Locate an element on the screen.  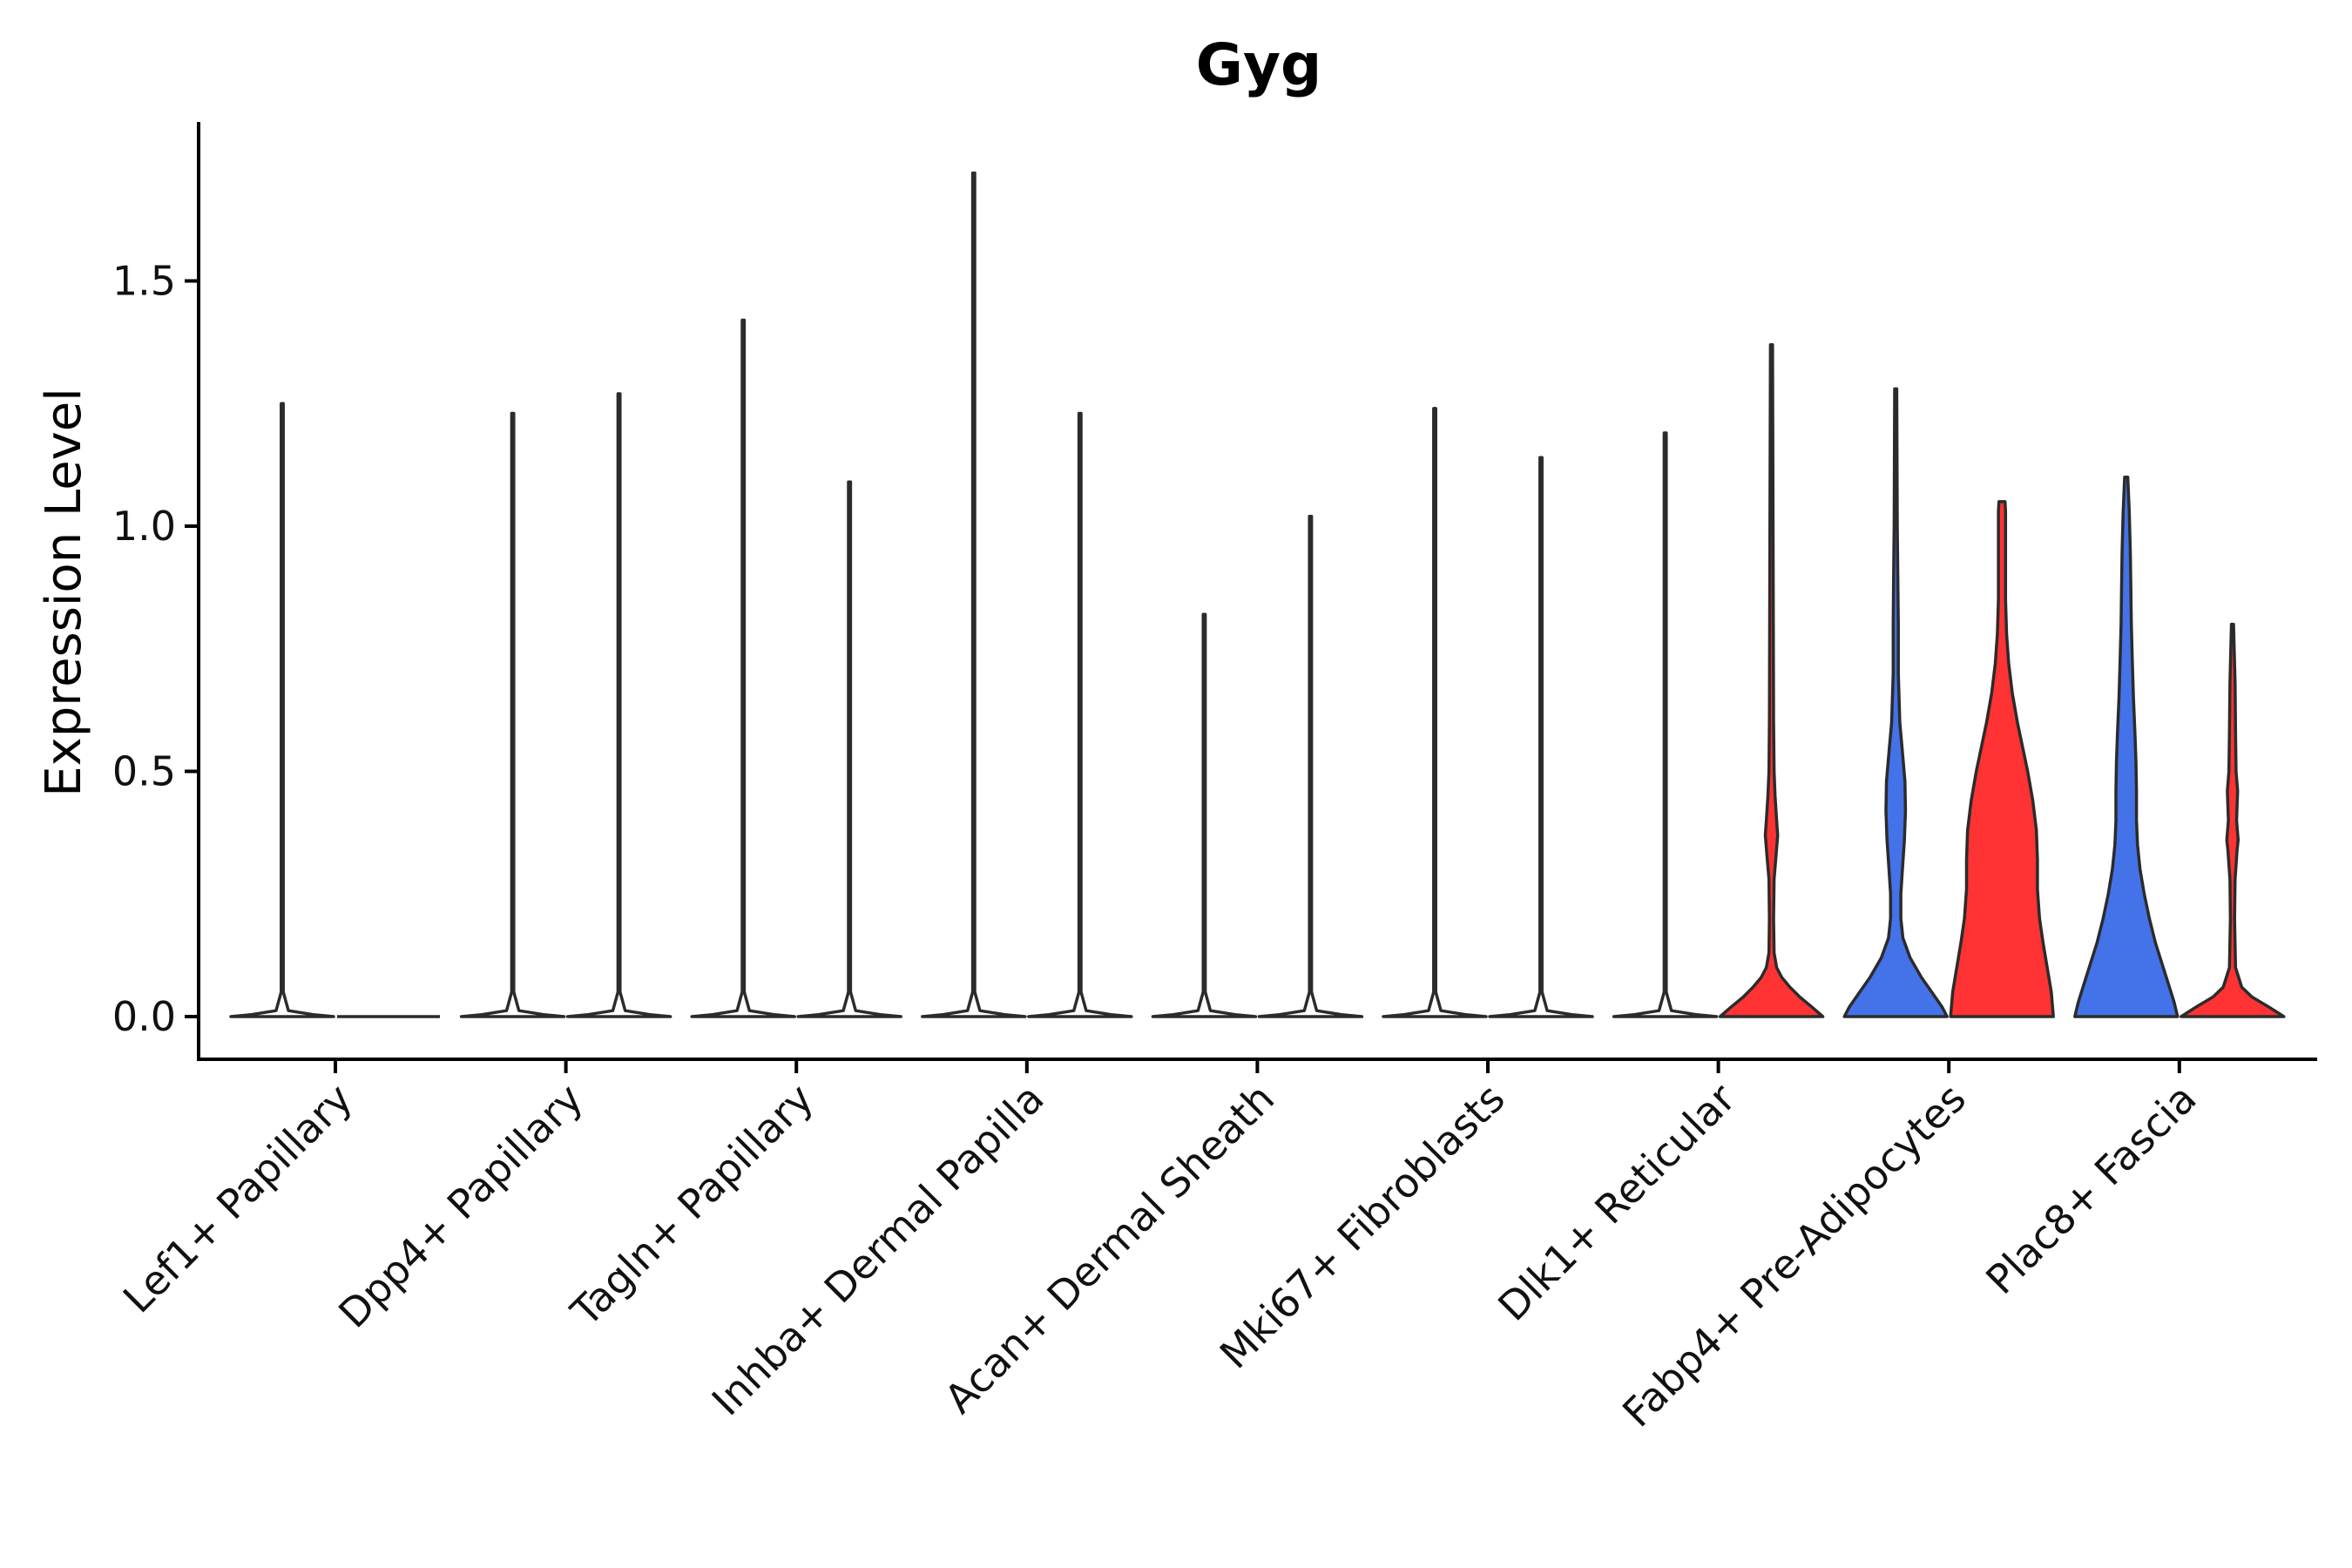
y-tick-label: 0.5 is located at coordinates (144, 771).